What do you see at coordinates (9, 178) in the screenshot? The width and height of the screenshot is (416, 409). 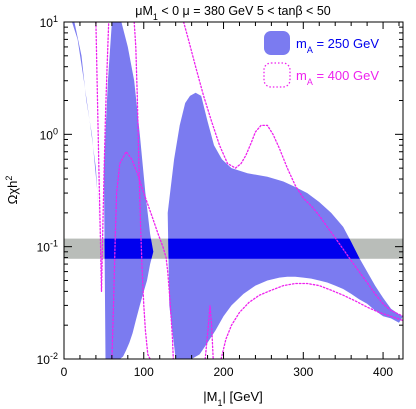 I see `y-axis-title-sup: 2` at bounding box center [9, 178].